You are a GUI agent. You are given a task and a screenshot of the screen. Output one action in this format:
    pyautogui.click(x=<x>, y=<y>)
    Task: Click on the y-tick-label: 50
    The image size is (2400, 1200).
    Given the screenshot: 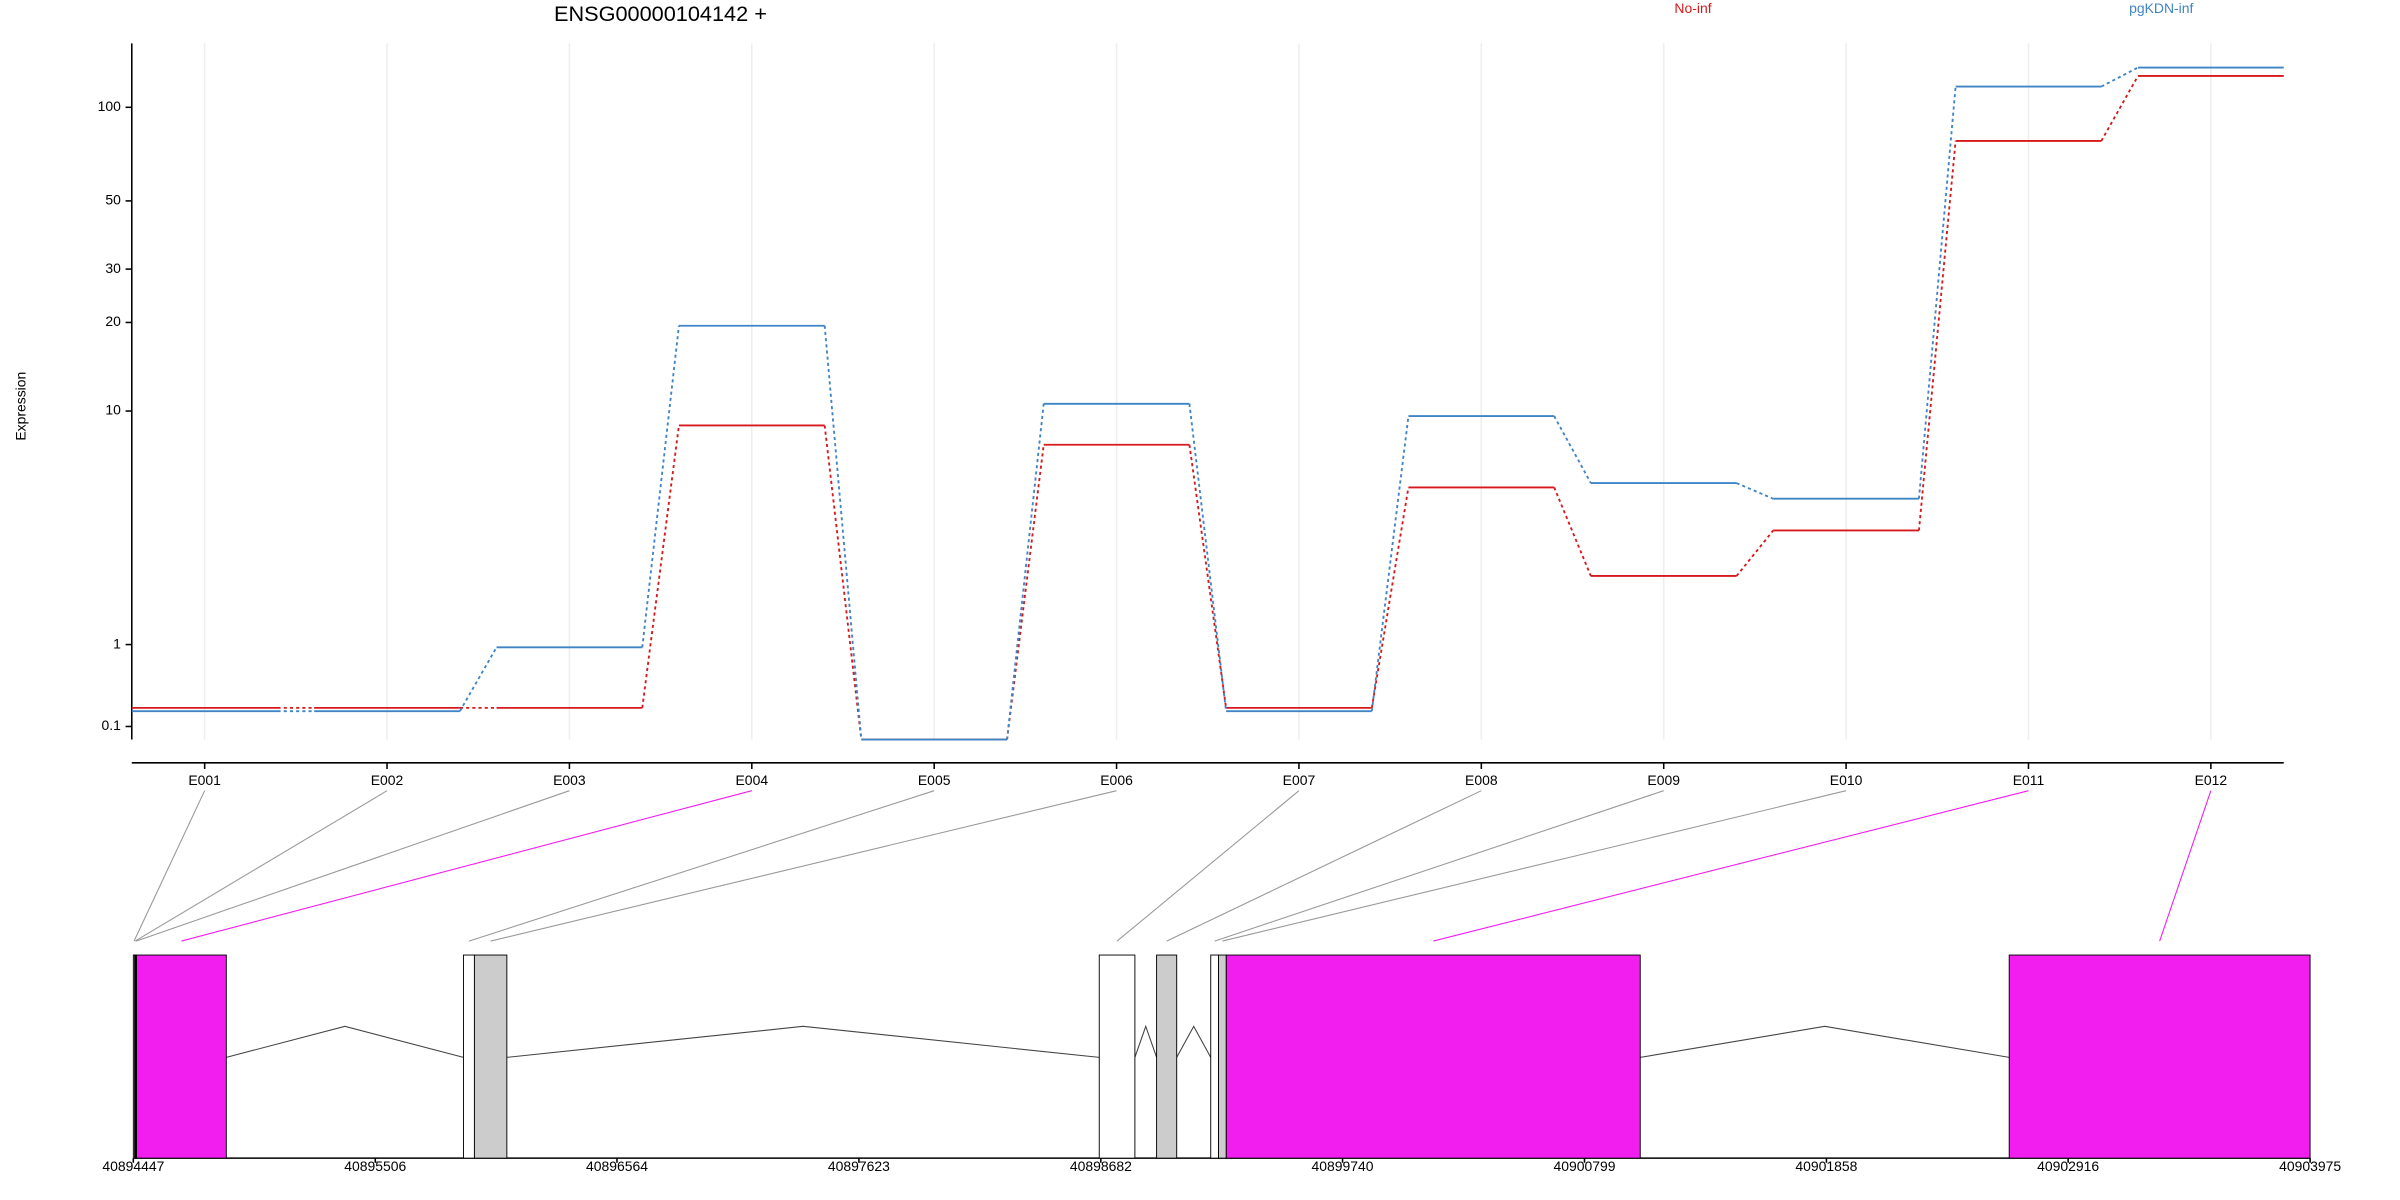 What is the action you would take?
    pyautogui.click(x=113, y=200)
    